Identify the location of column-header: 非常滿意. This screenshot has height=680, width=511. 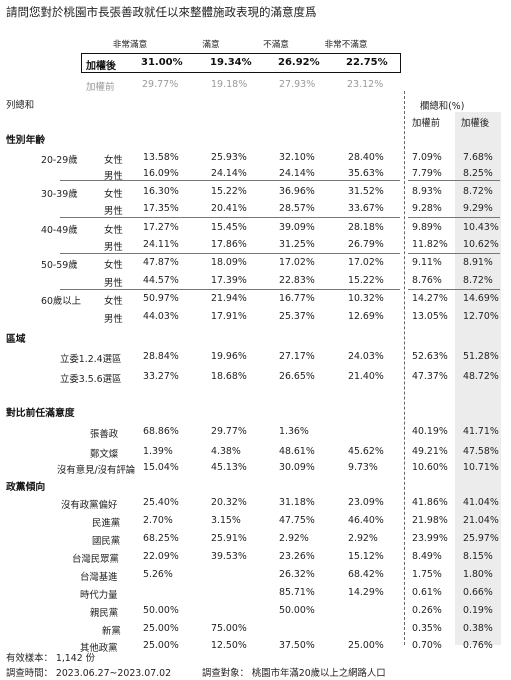
(130, 45).